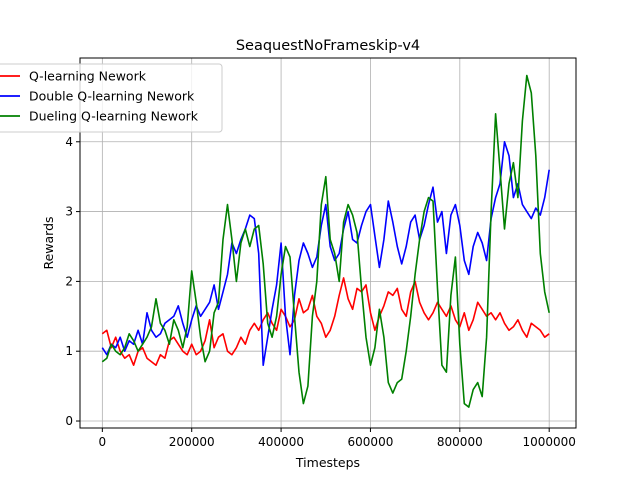 The height and width of the screenshot is (484, 640). I want to click on y-axis-label: Rewards, so click(48, 242).